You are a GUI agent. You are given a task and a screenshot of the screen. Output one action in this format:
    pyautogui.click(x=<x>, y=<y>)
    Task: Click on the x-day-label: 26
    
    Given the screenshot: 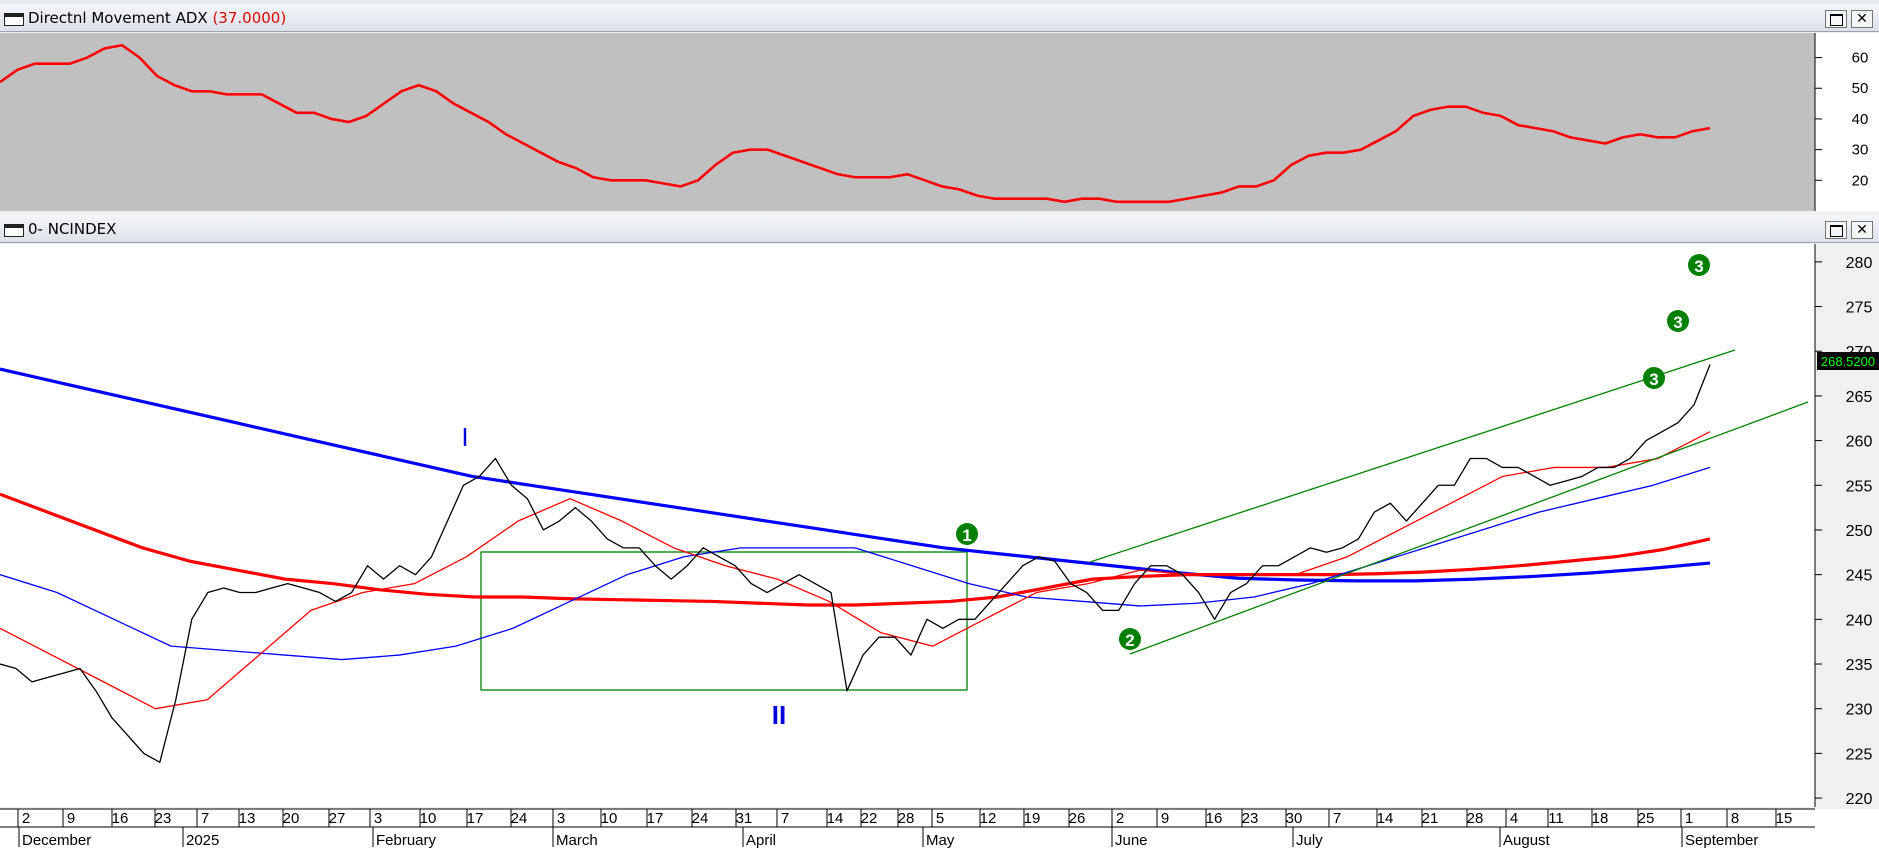 What is the action you would take?
    pyautogui.click(x=1077, y=818)
    